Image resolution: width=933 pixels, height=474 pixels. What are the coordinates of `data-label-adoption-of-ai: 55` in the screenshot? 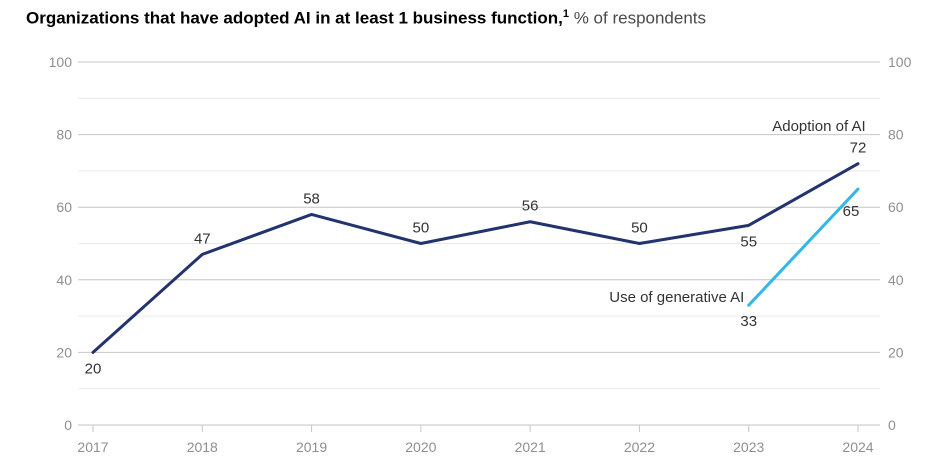 It's located at (748, 241).